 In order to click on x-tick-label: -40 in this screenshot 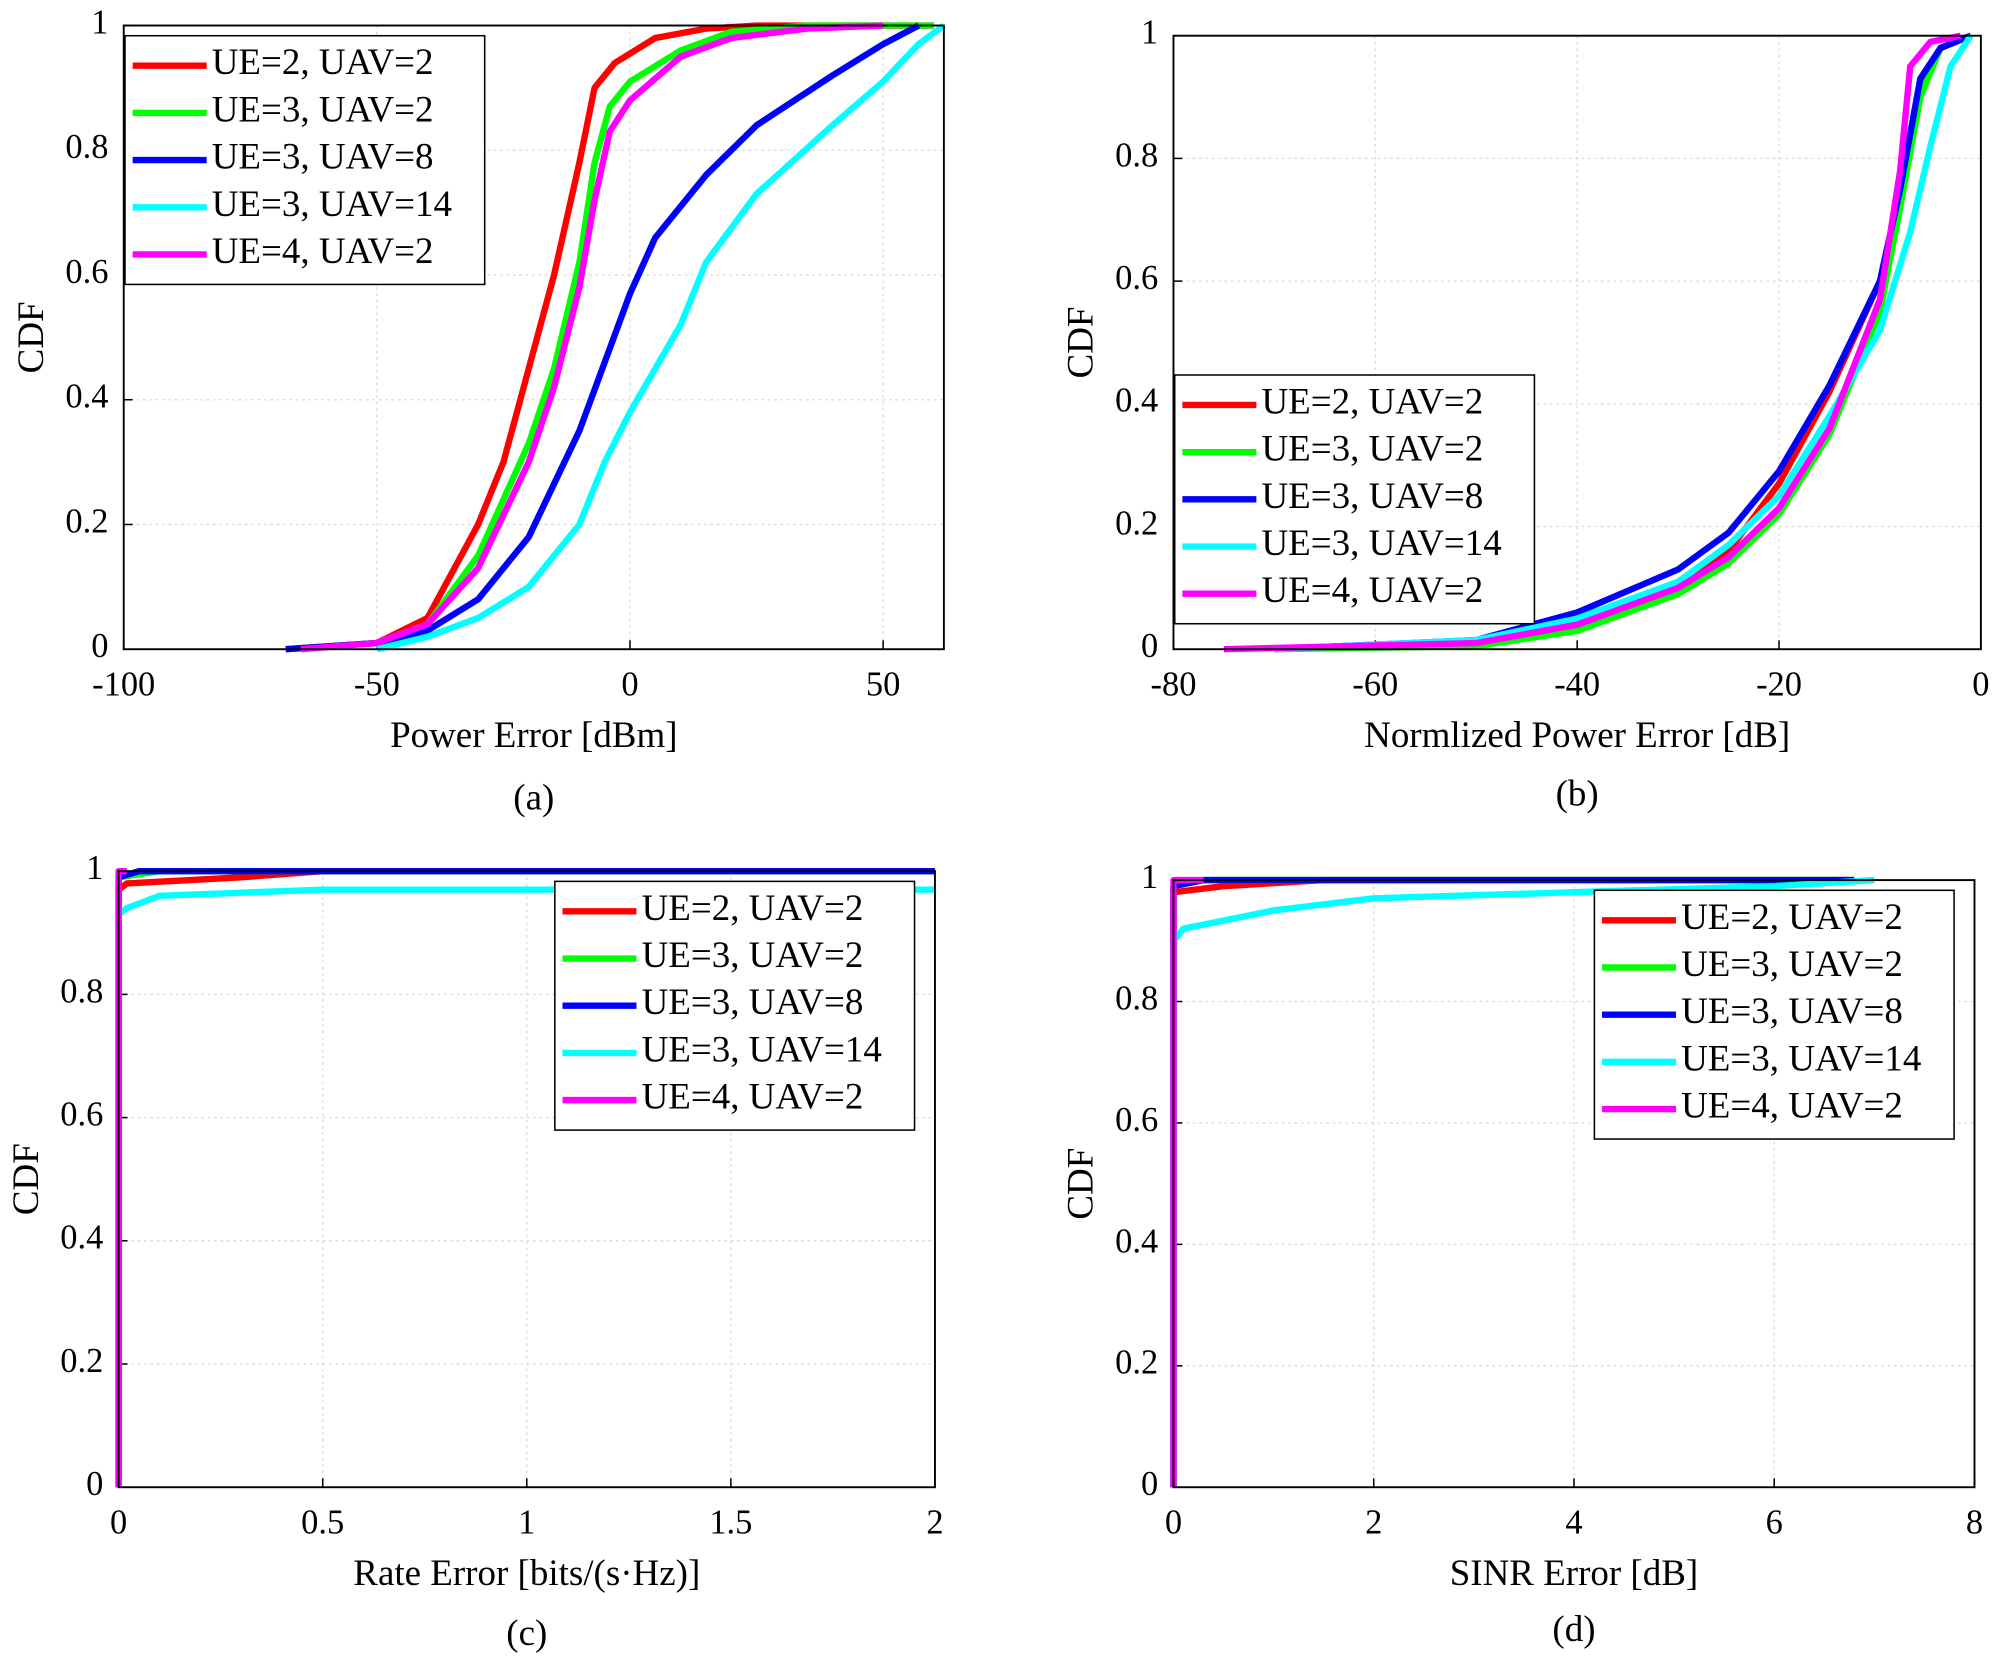, I will do `click(1577, 684)`.